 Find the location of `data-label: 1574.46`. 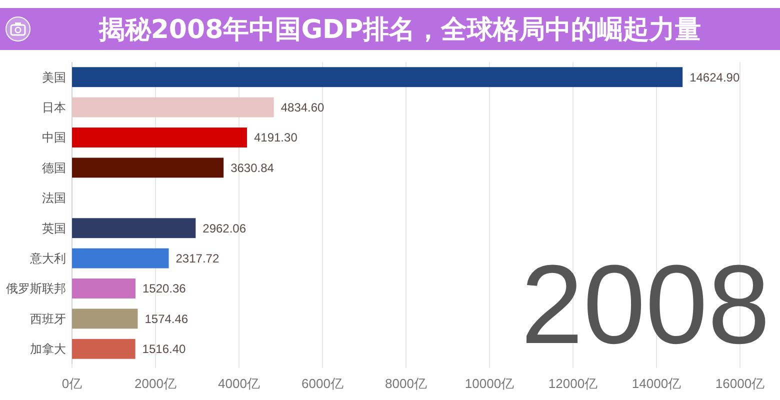

data-label: 1574.46 is located at coordinates (166, 319).